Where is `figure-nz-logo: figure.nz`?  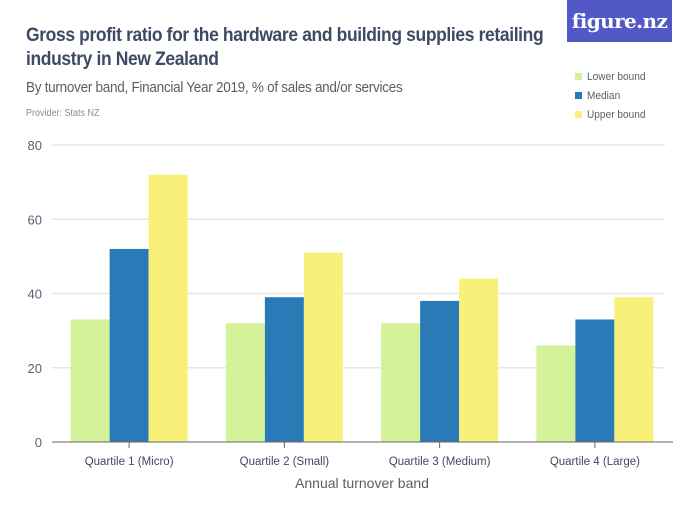 figure-nz-logo: figure.nz is located at coordinates (619, 21).